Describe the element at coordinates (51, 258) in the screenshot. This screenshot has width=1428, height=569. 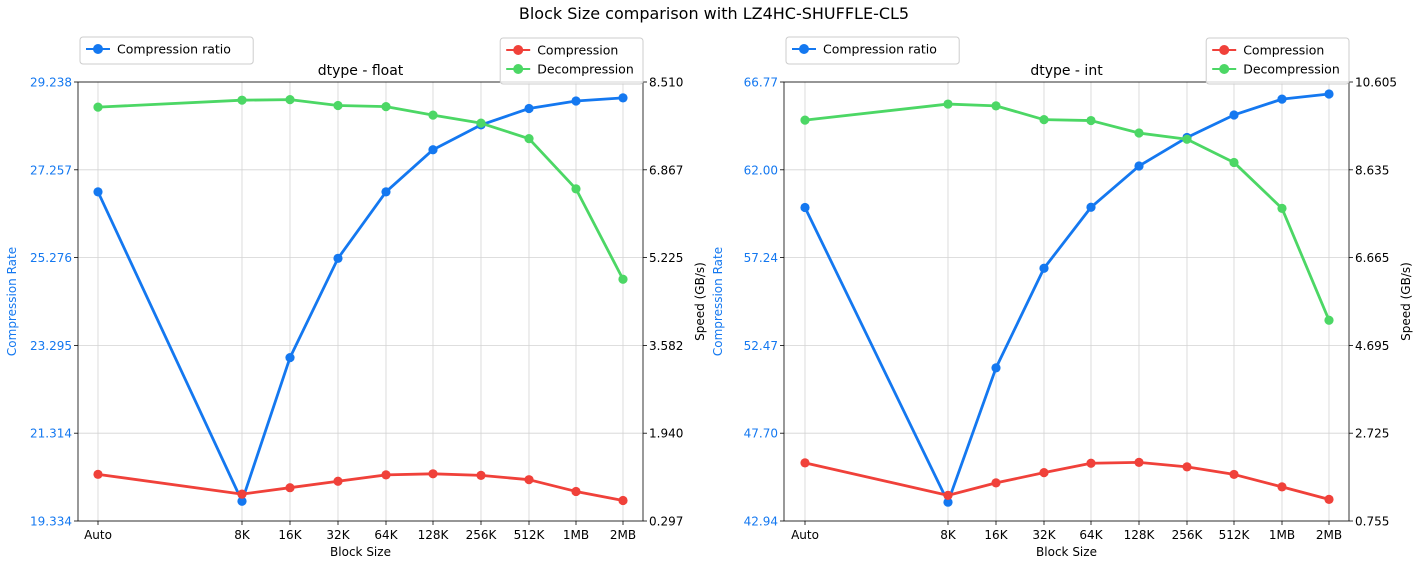
I see `tick-label-left: 25.276` at that location.